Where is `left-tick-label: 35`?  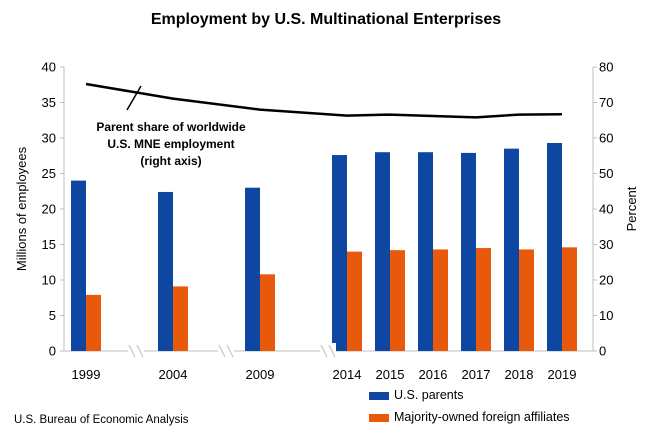
left-tick-label: 35 is located at coordinates (49, 102).